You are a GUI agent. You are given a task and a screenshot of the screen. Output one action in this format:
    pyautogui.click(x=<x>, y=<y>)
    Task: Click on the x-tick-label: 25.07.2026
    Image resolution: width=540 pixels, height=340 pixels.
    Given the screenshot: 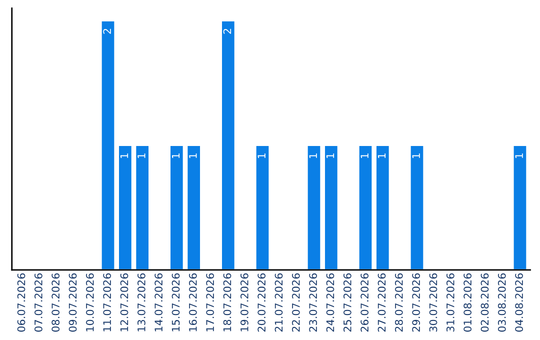 What is the action you would take?
    pyautogui.click(x=347, y=302)
    